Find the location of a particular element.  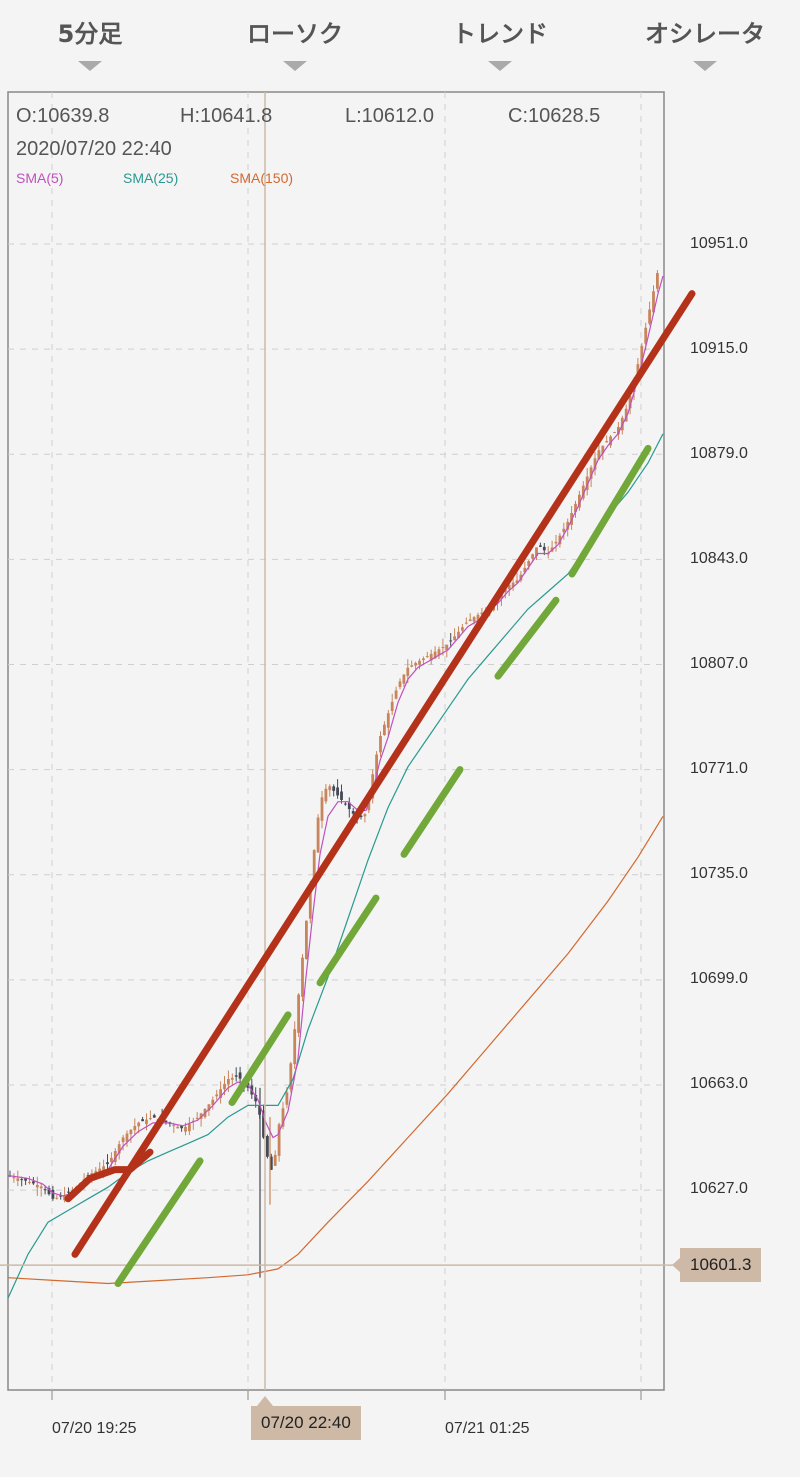

oscillator-selector: オシレータ is located at coordinates (705, 42).